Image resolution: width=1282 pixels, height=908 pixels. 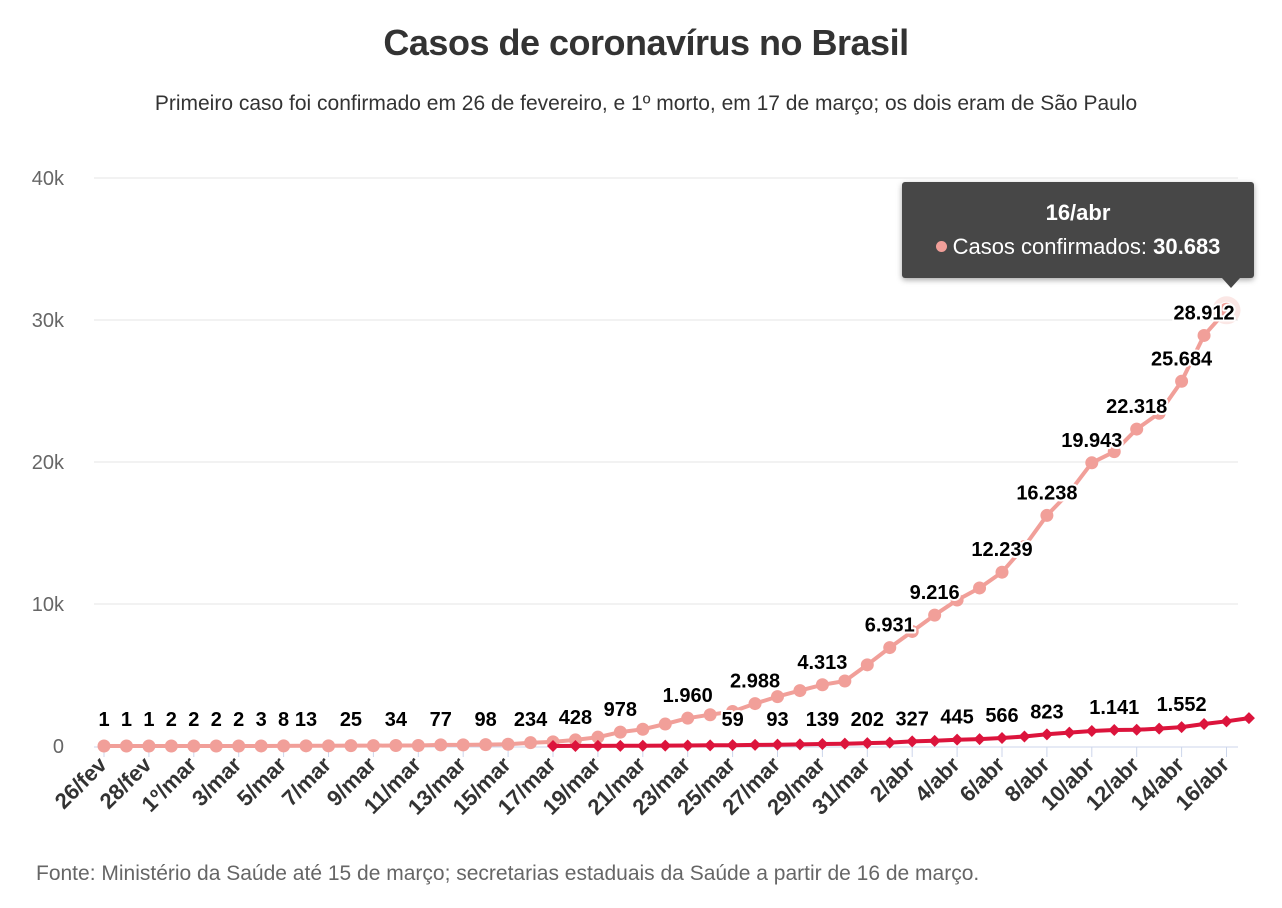 I want to click on tooltip-value: 30.683, so click(x=1187, y=246).